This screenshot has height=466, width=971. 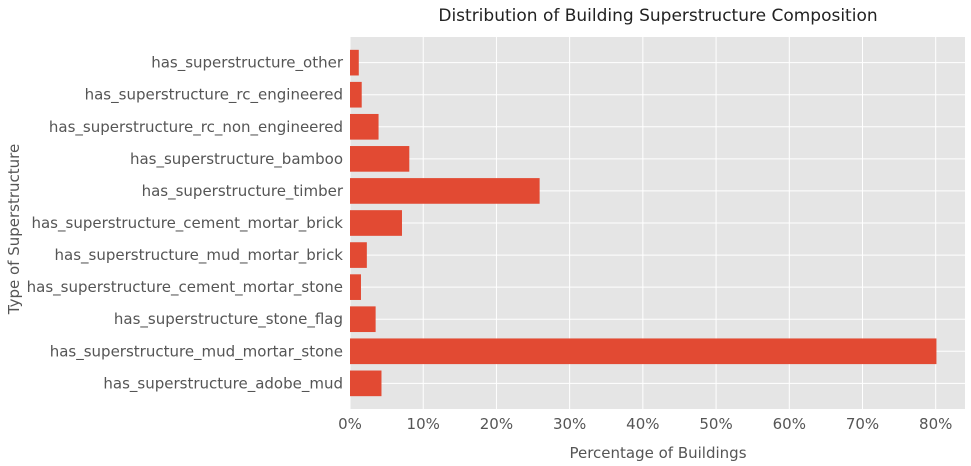 What do you see at coordinates (243, 191) in the screenshot?
I see `y-tick-label: has_superstructure_timber` at bounding box center [243, 191].